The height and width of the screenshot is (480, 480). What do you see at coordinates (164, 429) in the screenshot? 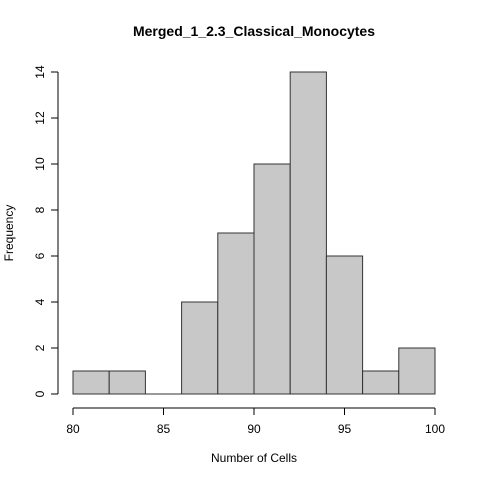
I see `x-tick-label: 85` at bounding box center [164, 429].